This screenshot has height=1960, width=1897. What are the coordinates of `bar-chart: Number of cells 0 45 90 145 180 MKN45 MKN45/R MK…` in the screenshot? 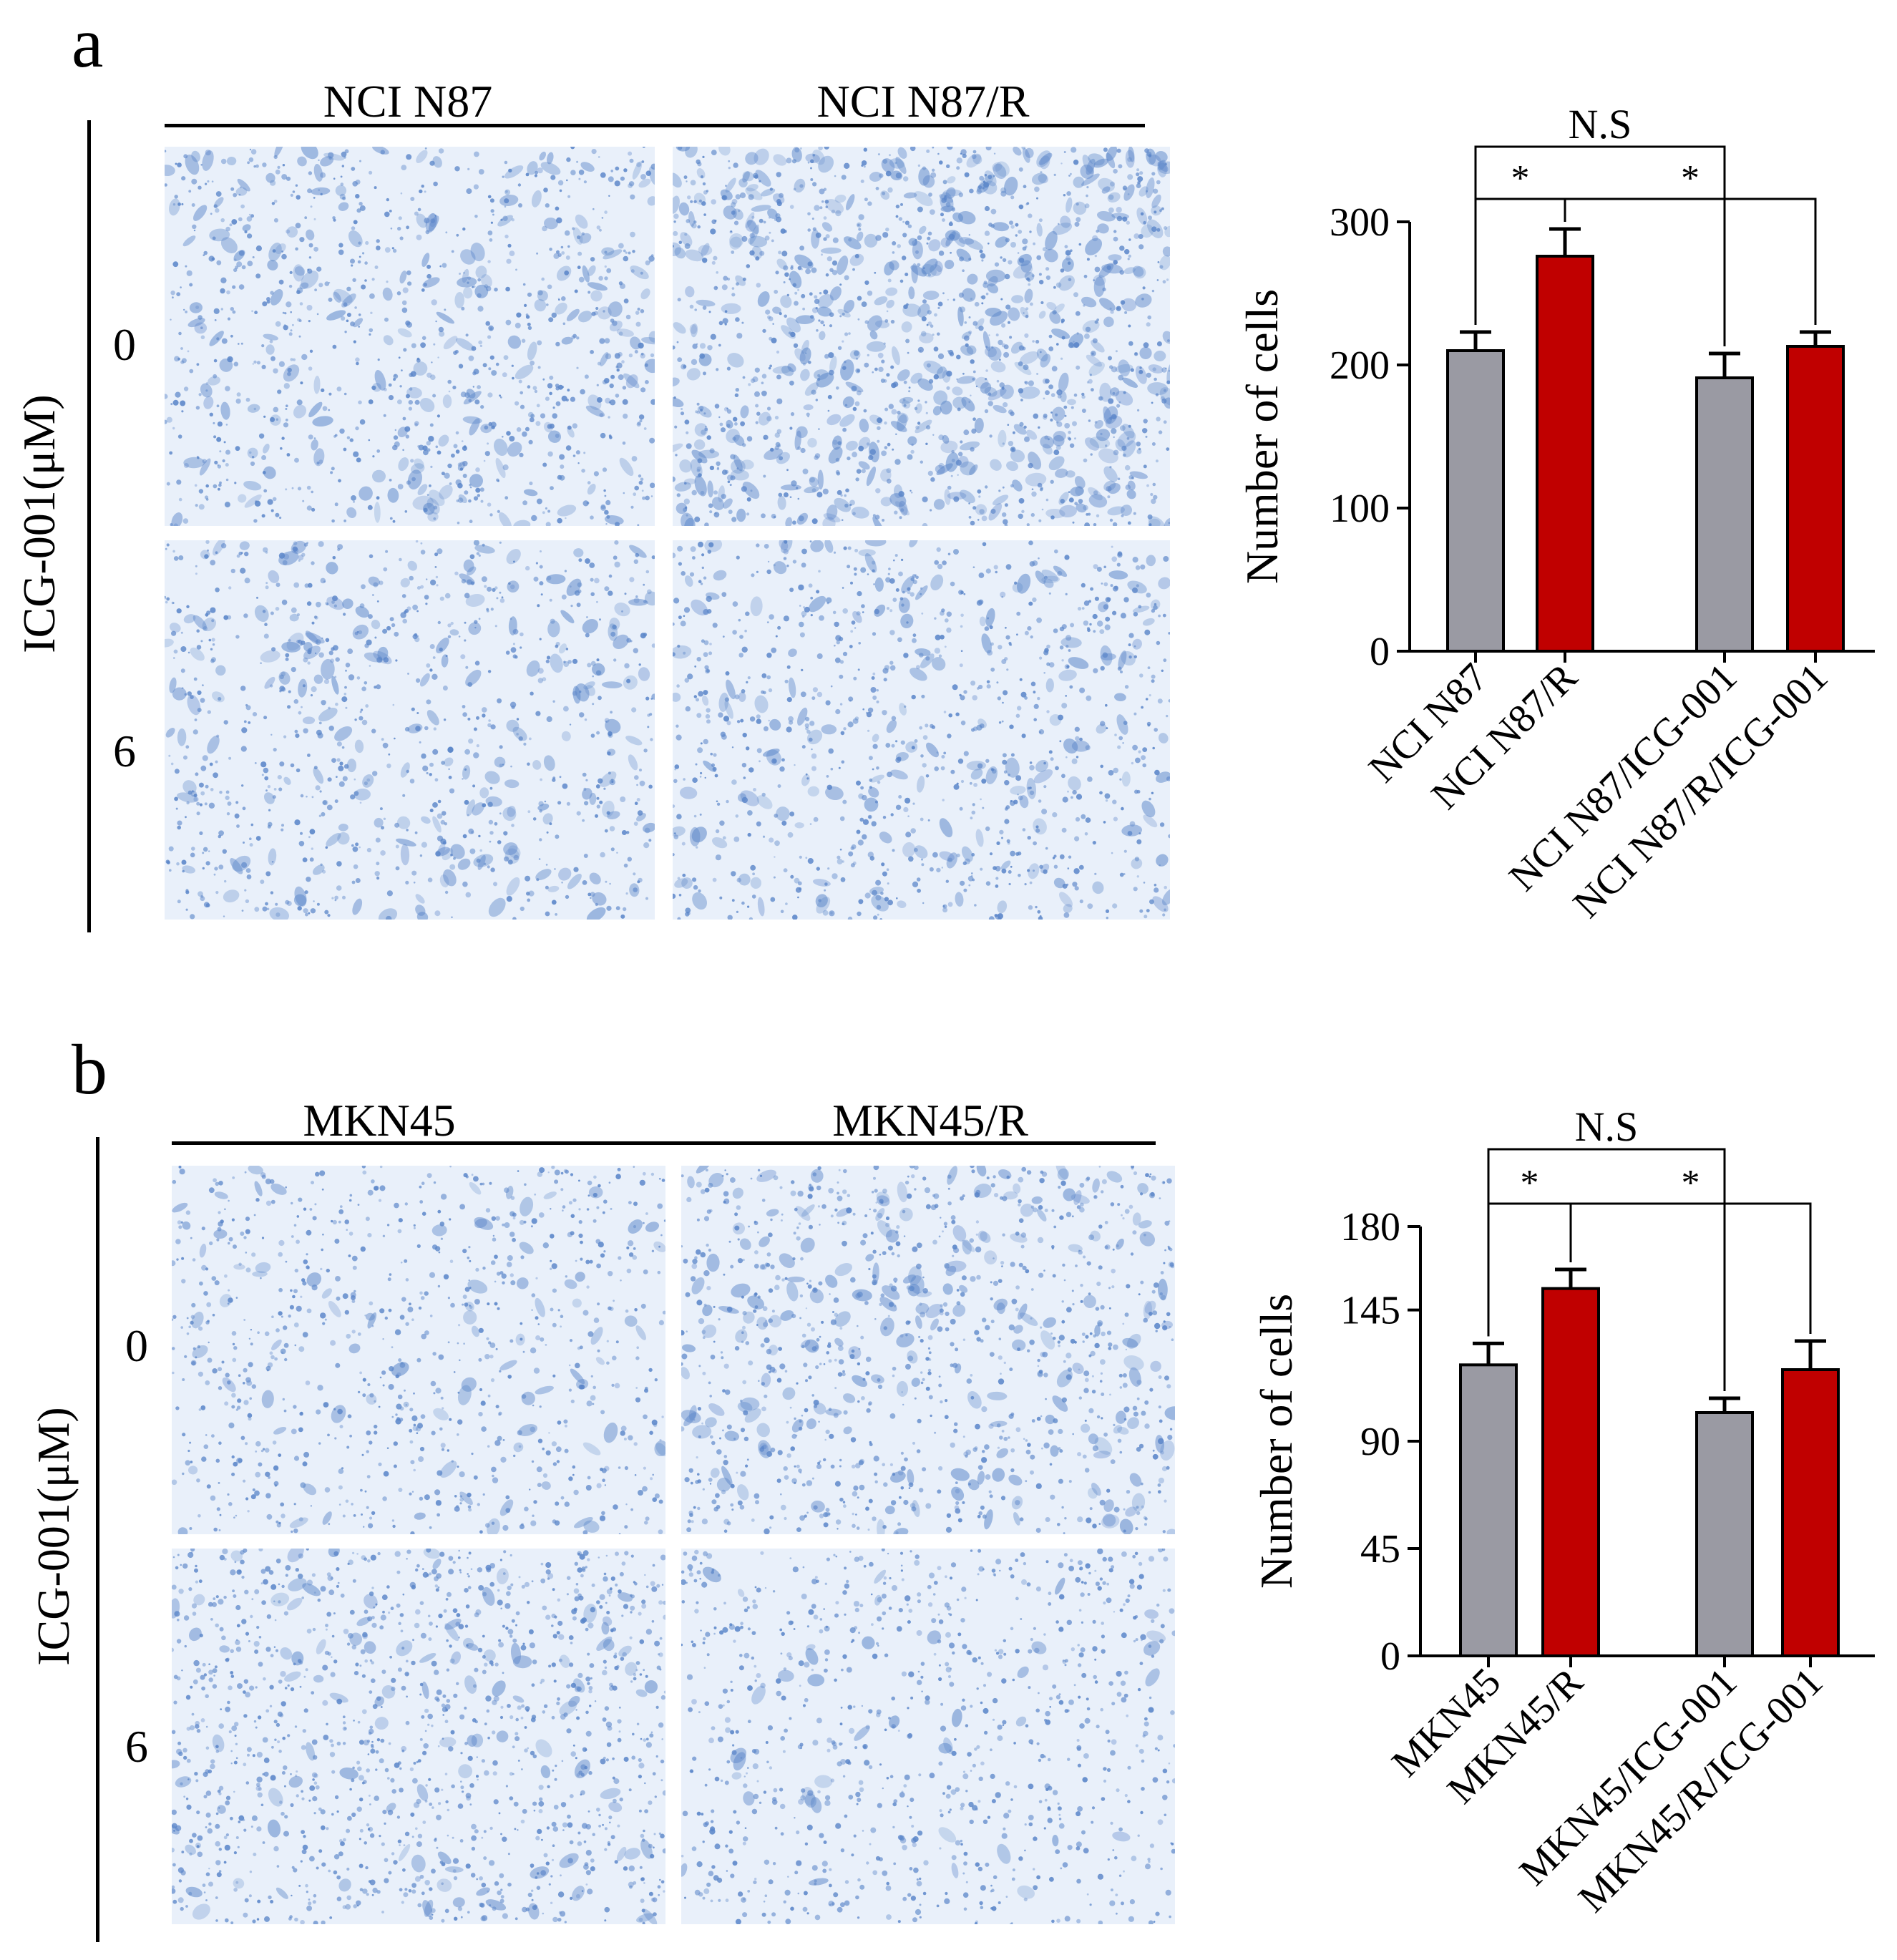 It's located at (1560, 1529).